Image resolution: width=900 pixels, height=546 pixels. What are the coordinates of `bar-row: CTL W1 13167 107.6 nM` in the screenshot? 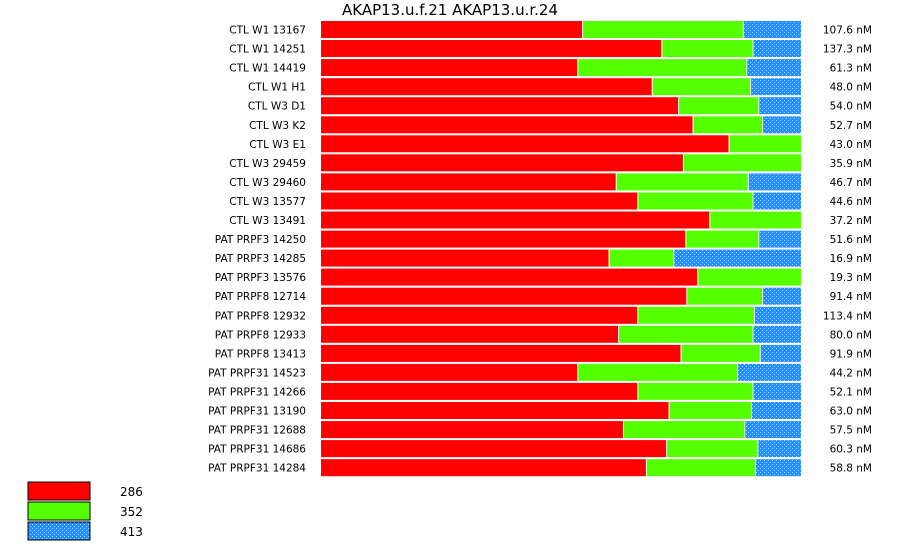 It's located at (550, 29).